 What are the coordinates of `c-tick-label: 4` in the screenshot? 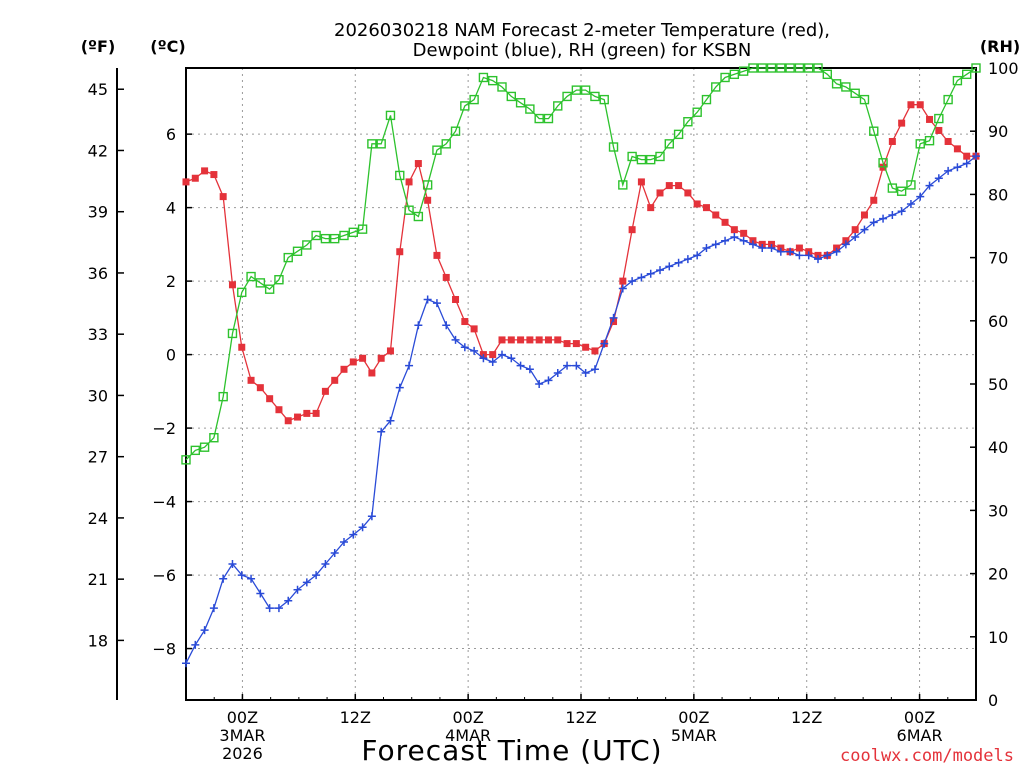 It's located at (171, 208).